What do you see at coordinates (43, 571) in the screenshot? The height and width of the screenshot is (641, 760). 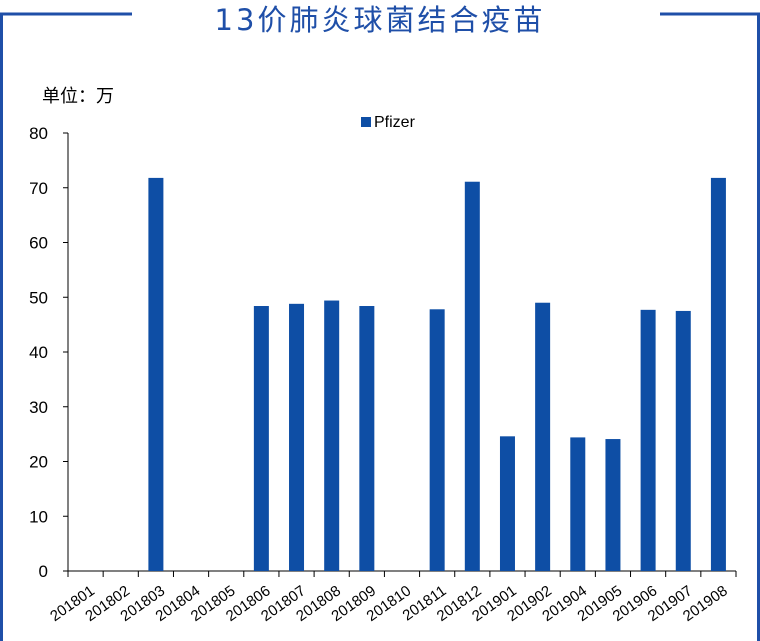 I see `y-tick-label: 0` at bounding box center [43, 571].